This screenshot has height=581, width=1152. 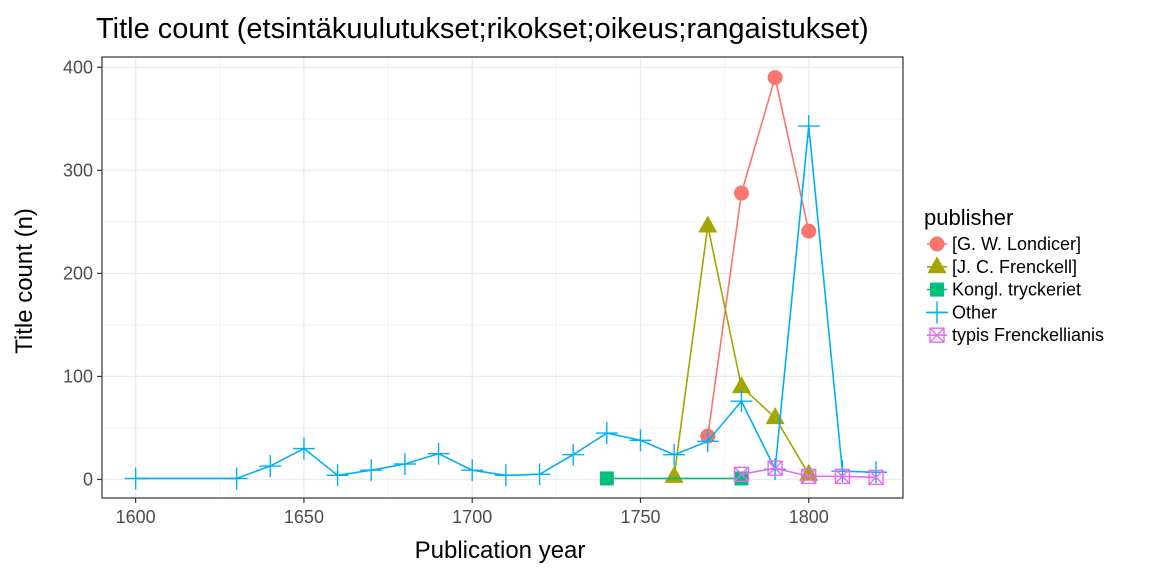 What do you see at coordinates (1028, 335) in the screenshot?
I see `legend-label: typis Frenckellianis` at bounding box center [1028, 335].